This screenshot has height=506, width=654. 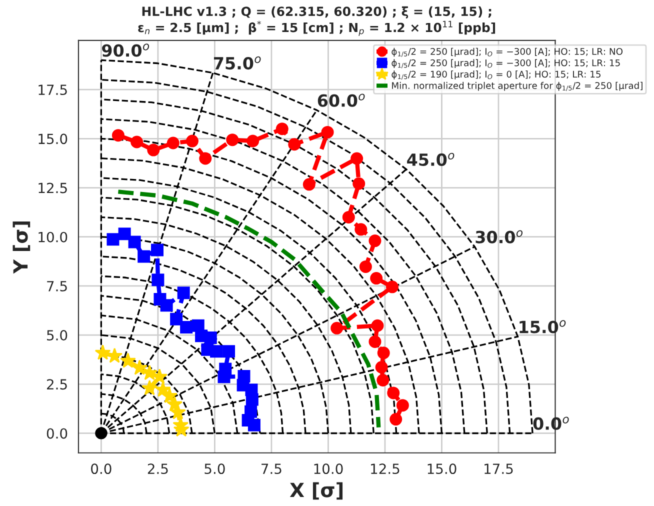 What do you see at coordinates (442, 469) in the screenshot?
I see `x-tick-label: 15.0` at bounding box center [442, 469].